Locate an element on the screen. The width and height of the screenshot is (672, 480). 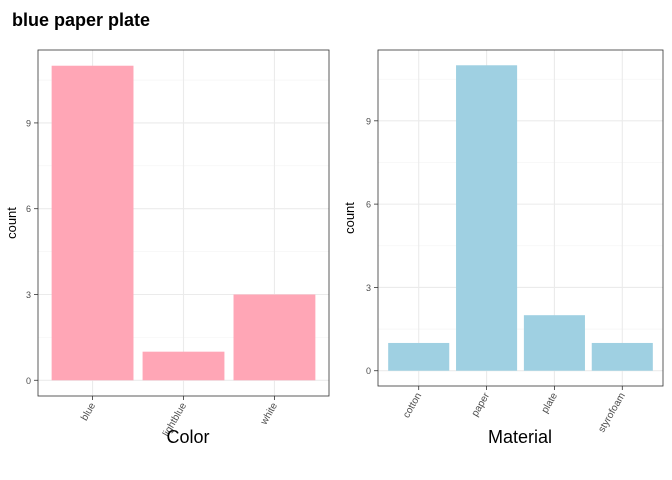
material-x-tick-label: paper is located at coordinates (481, 404).